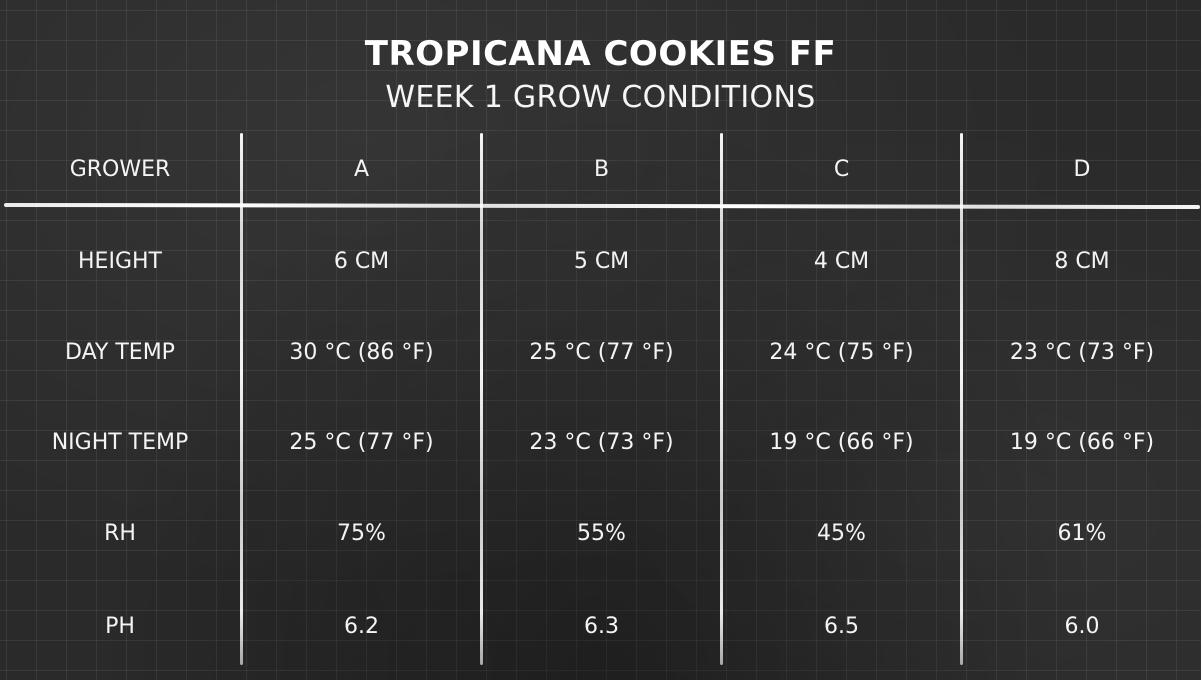 The height and width of the screenshot is (680, 1201). What do you see at coordinates (1082, 261) in the screenshot?
I see `table-cell: 8 CM` at bounding box center [1082, 261].